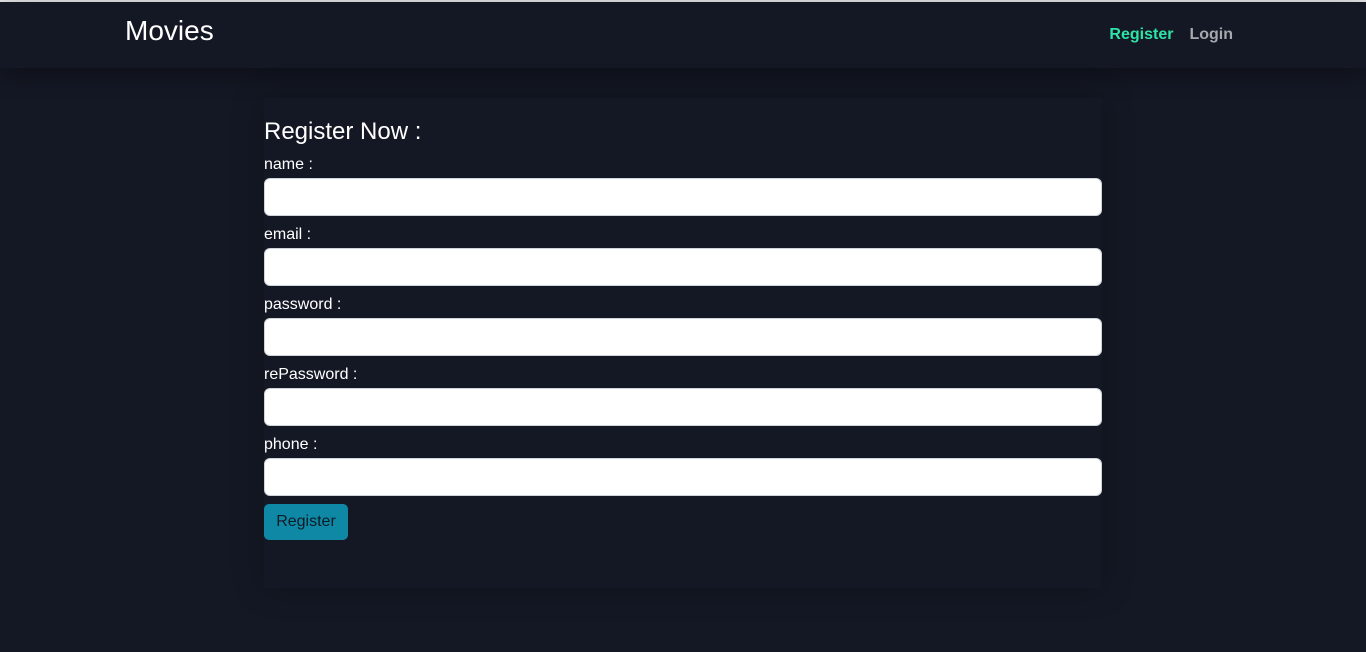 This screenshot has width=1366, height=652. Describe the element at coordinates (683, 407) in the screenshot. I see `repassword-input` at that location.